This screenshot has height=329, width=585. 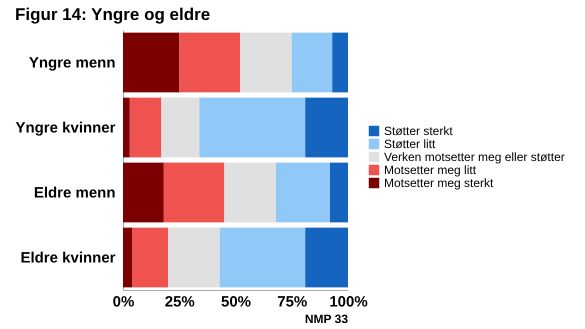 I want to click on x-tick-label: 75%, so click(x=292, y=302).